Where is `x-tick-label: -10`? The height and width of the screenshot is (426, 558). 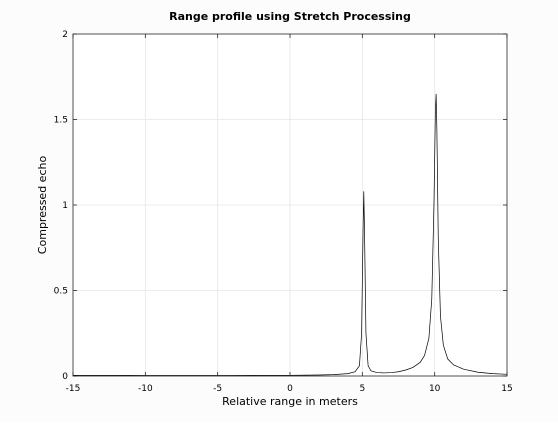
x-tick-label: -10 is located at coordinates (145, 389).